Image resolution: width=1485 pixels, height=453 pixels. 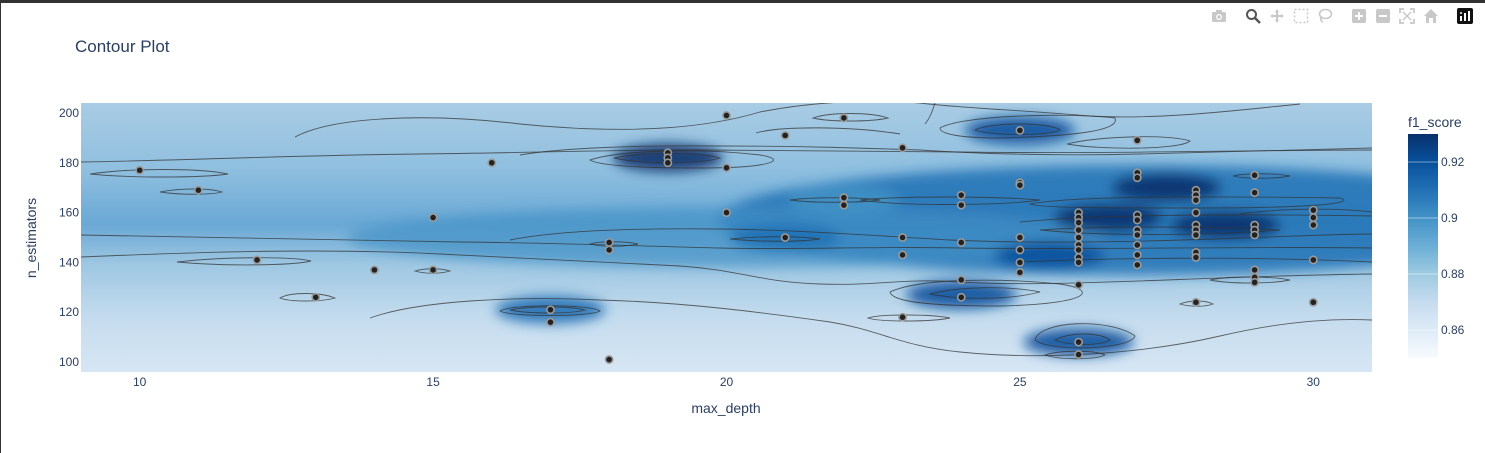 What do you see at coordinates (1253, 16) in the screenshot?
I see `zoom-icon` at bounding box center [1253, 16].